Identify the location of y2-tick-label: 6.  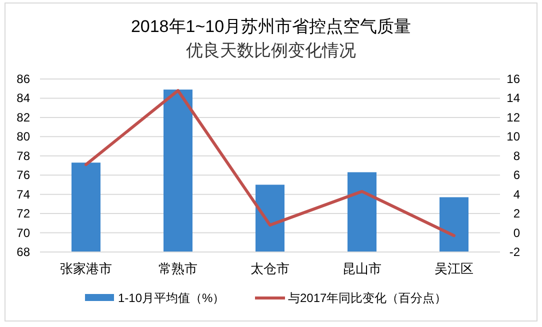
(516, 175).